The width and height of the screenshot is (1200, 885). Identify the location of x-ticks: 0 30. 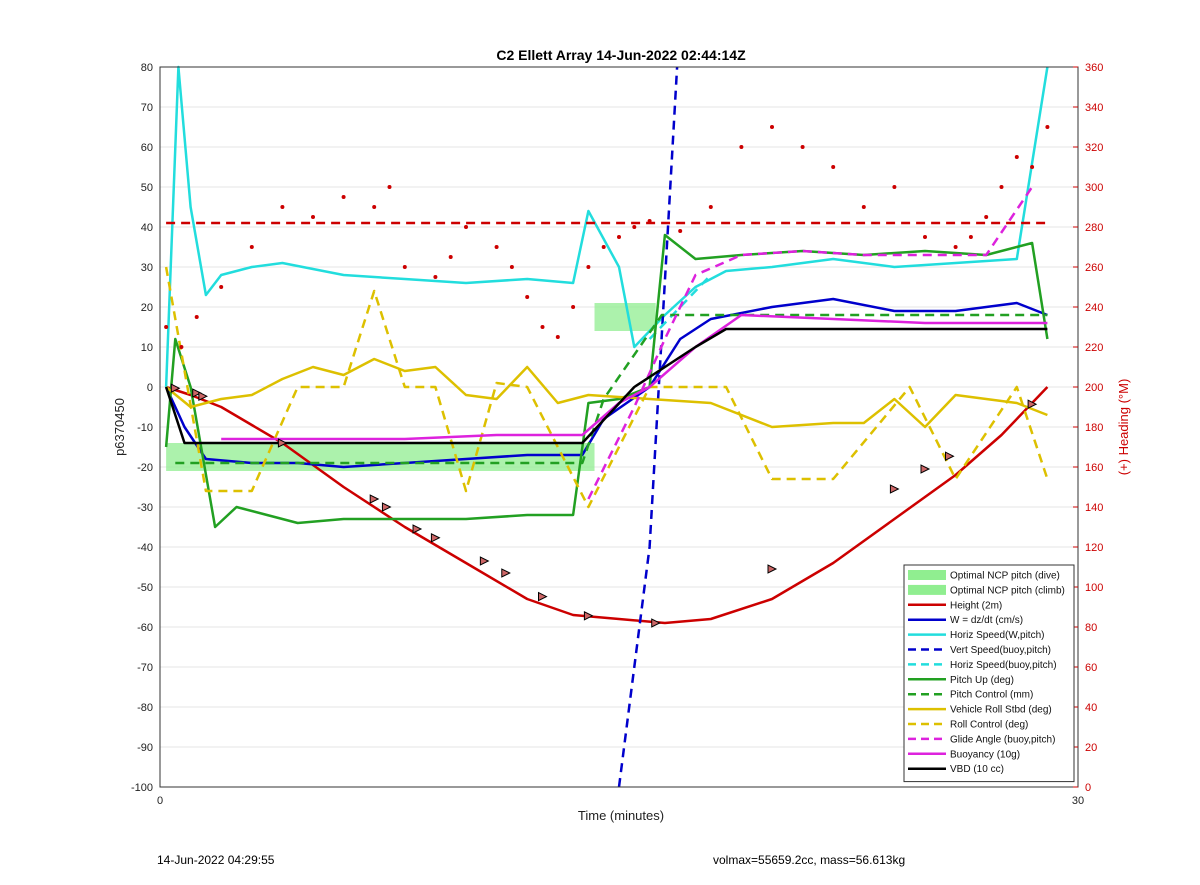
(620, 801).